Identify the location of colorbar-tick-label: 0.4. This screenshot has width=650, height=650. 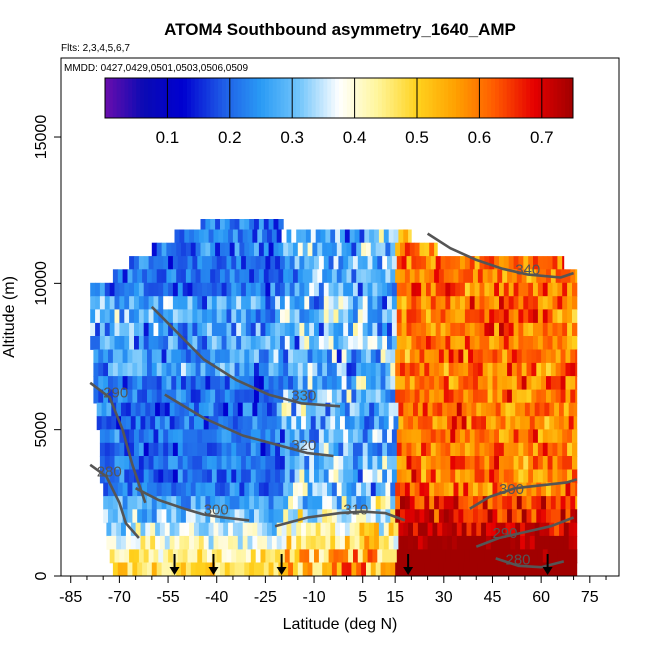
(355, 137).